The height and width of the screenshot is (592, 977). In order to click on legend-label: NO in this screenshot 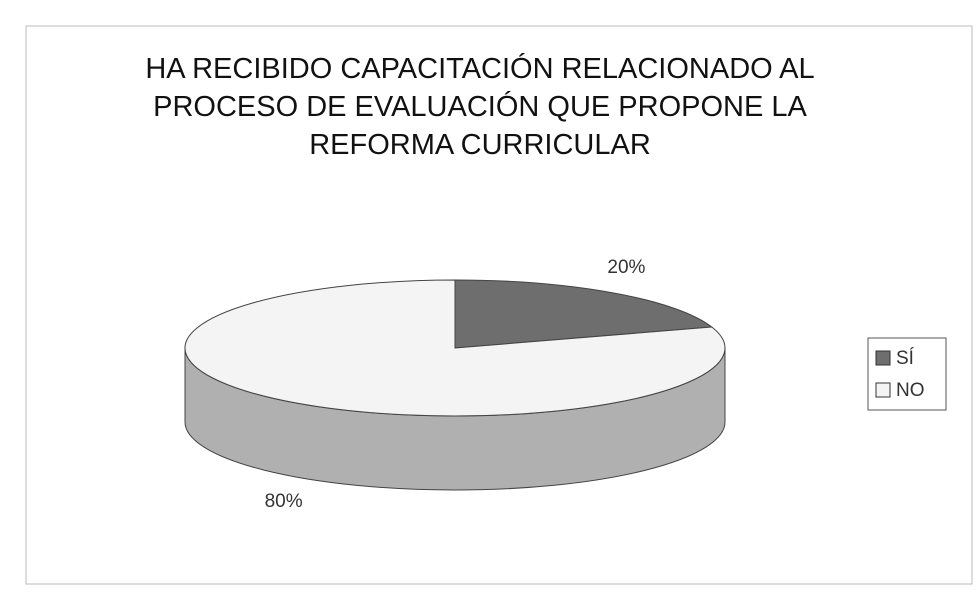, I will do `click(910, 390)`.